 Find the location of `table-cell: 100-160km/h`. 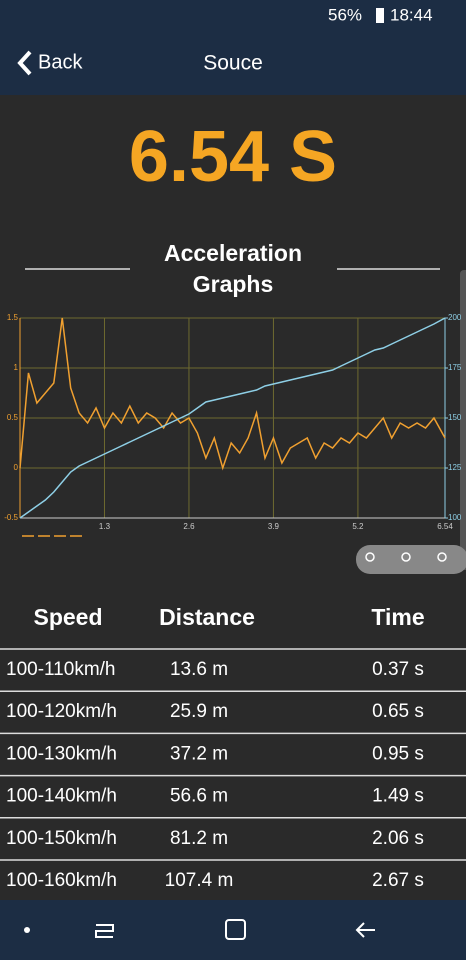

table-cell: 100-160km/h is located at coordinates (61, 880).